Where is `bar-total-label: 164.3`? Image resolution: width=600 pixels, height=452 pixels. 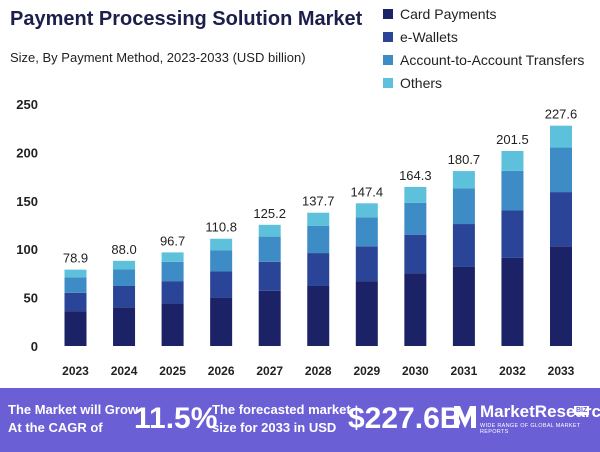
bar-total-label: 164.3 is located at coordinates (415, 175).